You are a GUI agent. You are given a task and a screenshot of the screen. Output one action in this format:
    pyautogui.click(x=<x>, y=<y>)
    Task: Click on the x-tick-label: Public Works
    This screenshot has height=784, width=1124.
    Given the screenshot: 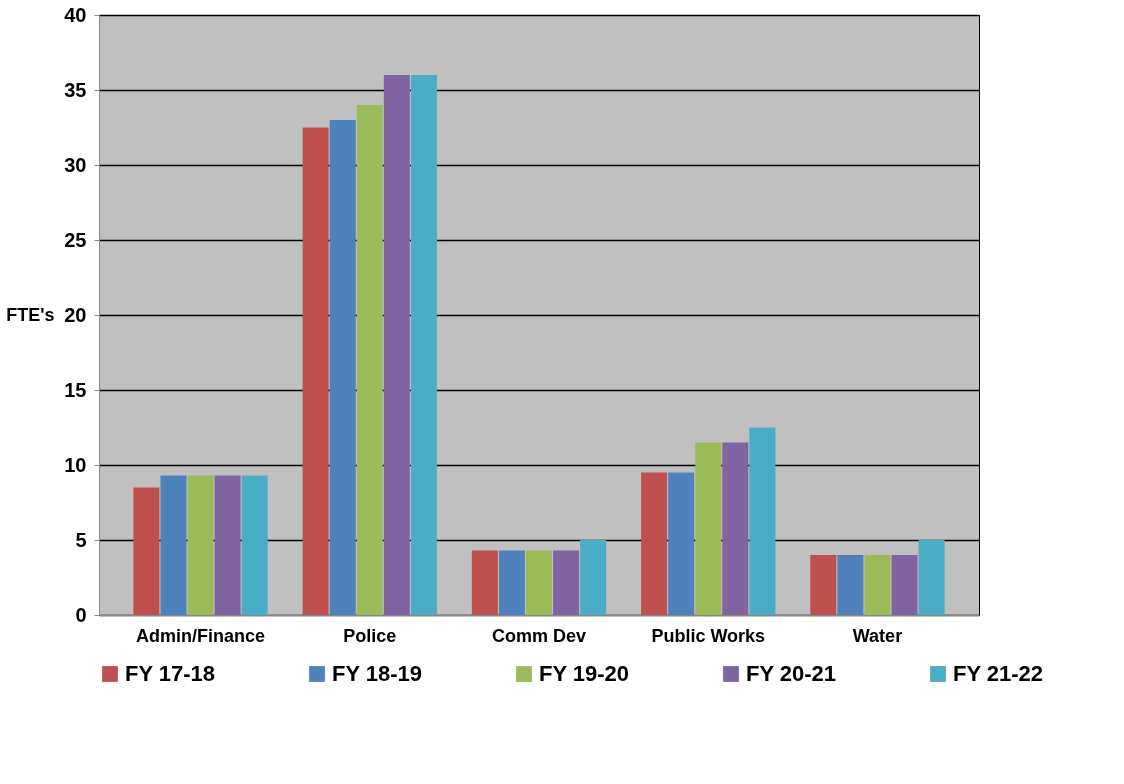 What is the action you would take?
    pyautogui.click(x=708, y=635)
    